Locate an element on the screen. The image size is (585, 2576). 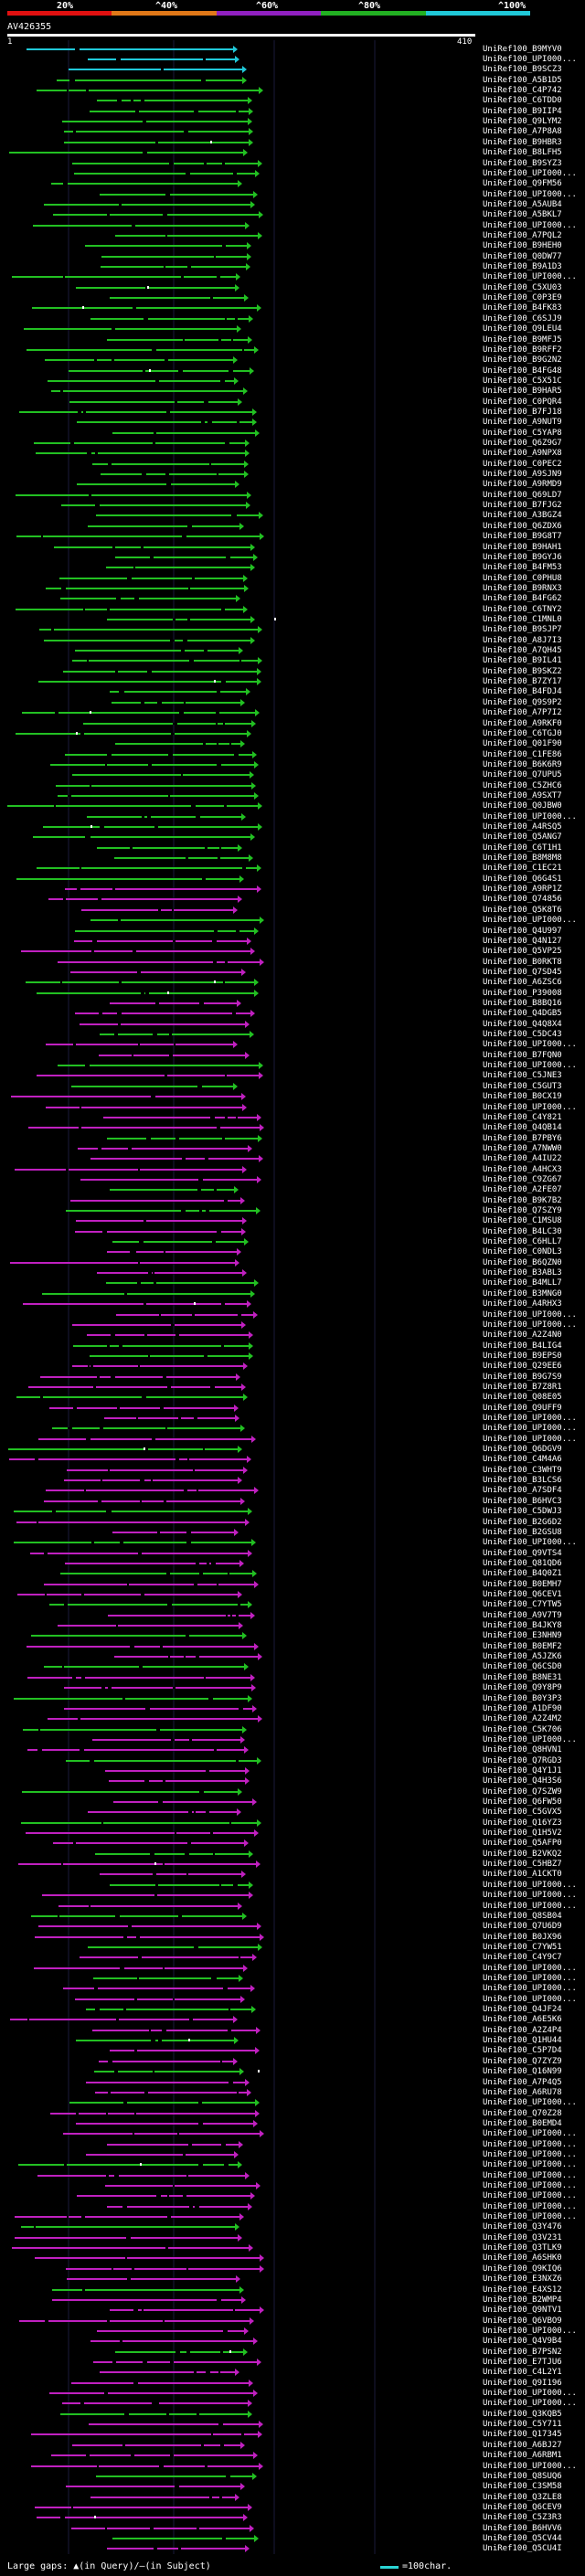
hit-label: UniRef100_Q8SB04 is located at coordinates (522, 1916).